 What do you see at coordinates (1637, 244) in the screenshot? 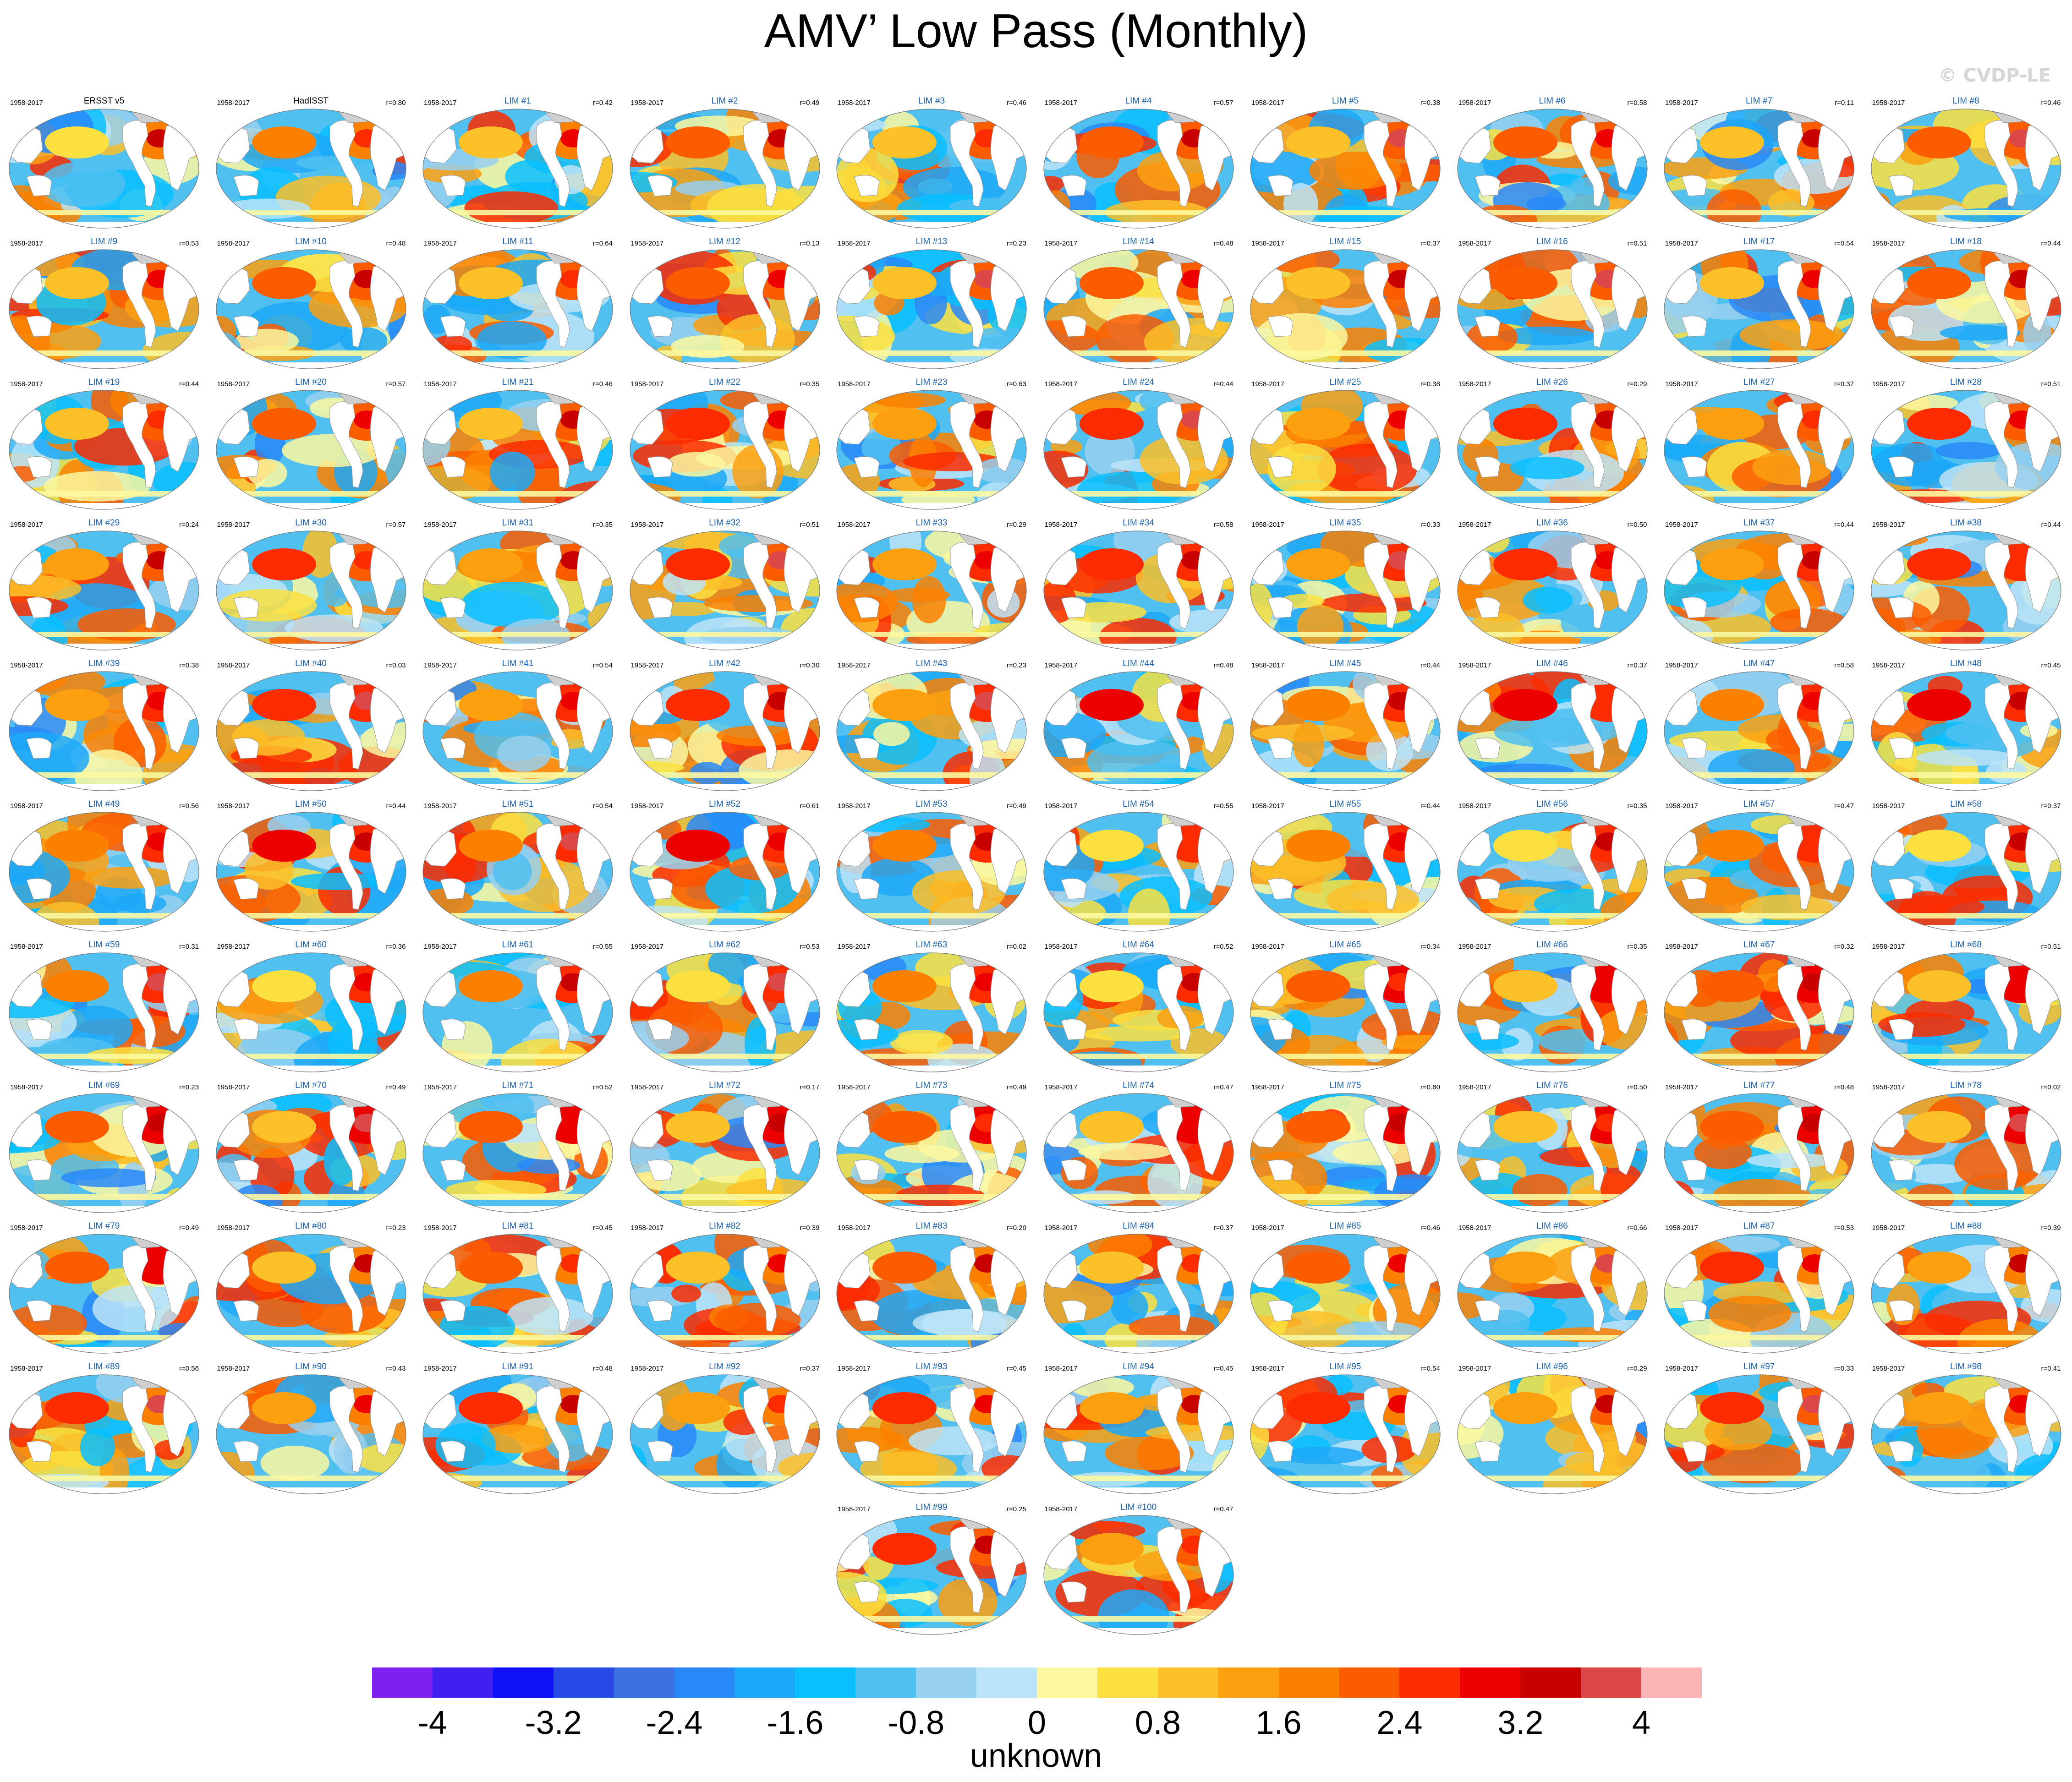
I see `panel-correlation: r=0.51` at bounding box center [1637, 244].